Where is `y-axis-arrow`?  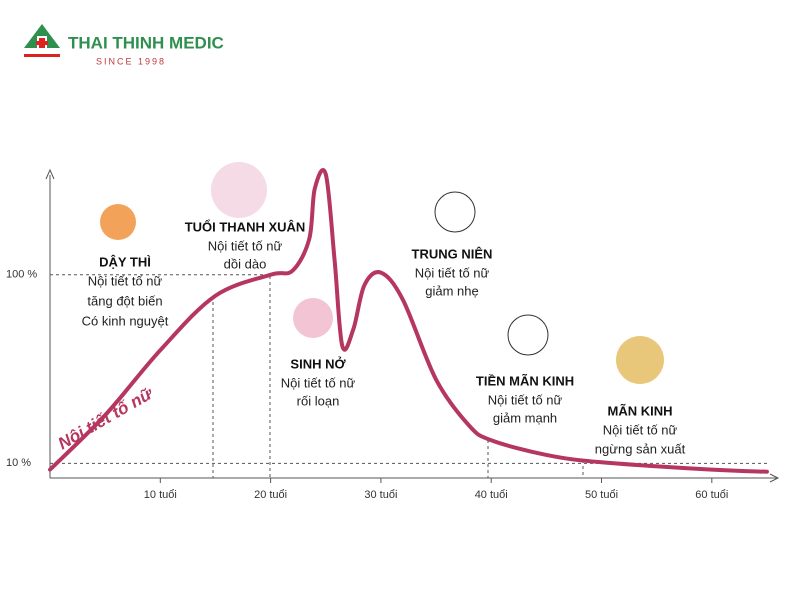 y-axis-arrow is located at coordinates (50, 174).